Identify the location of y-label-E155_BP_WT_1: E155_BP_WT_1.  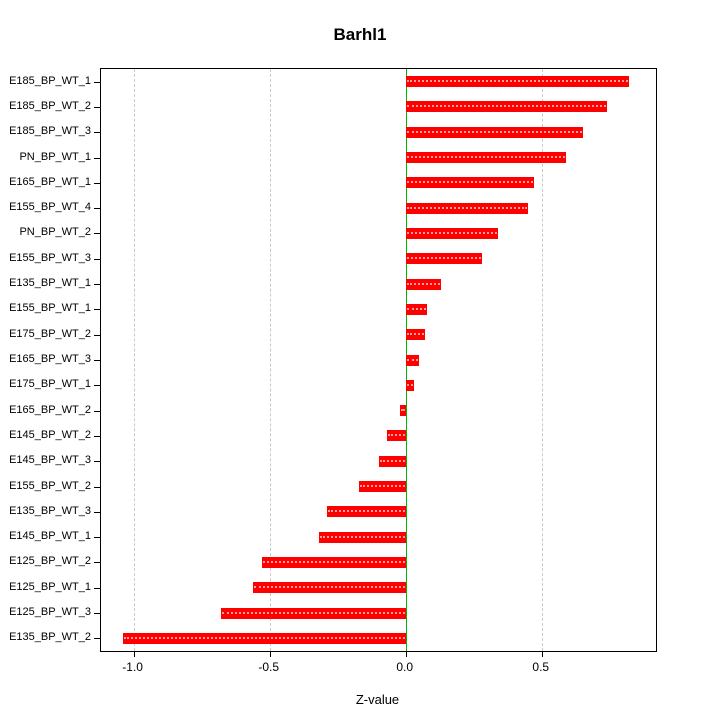
(50, 308).